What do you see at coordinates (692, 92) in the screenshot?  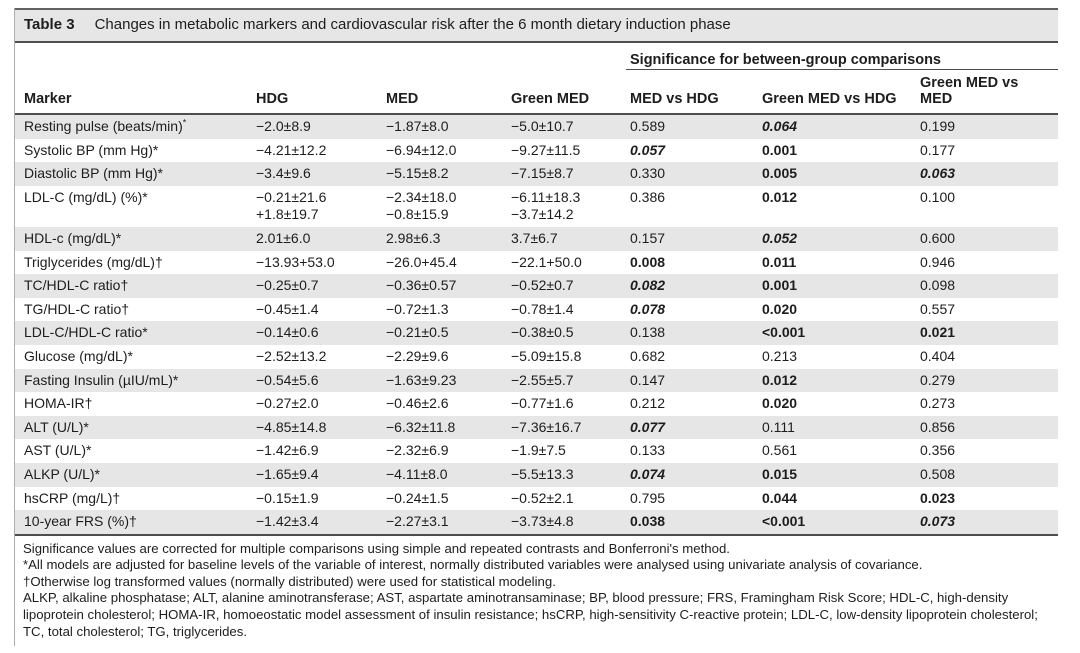 I see `column-header: MED vs HDG` at bounding box center [692, 92].